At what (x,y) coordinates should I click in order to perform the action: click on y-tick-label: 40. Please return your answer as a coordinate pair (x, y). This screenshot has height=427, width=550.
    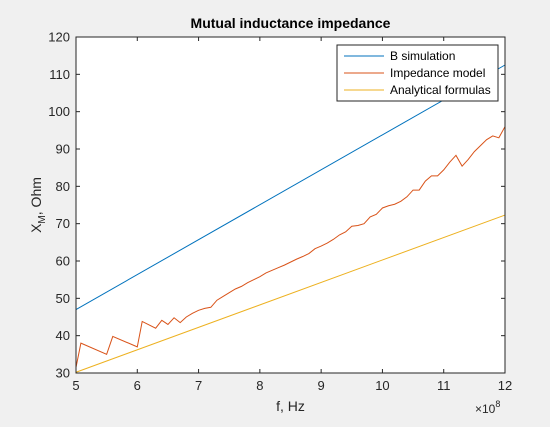
    Looking at the image, I should click on (63, 335).